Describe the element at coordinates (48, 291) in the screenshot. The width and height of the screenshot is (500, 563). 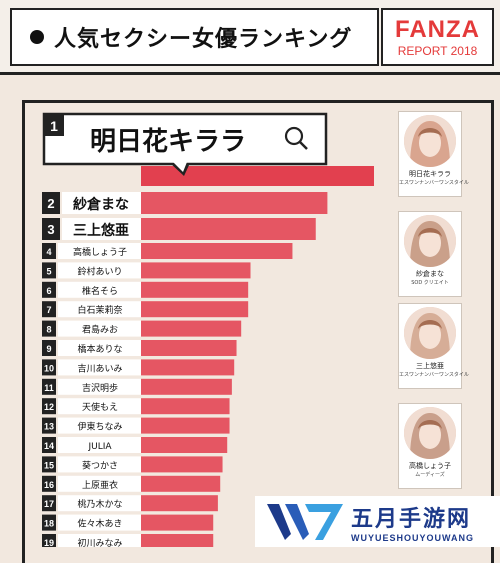
I see `rank-label-6: 6` at that location.